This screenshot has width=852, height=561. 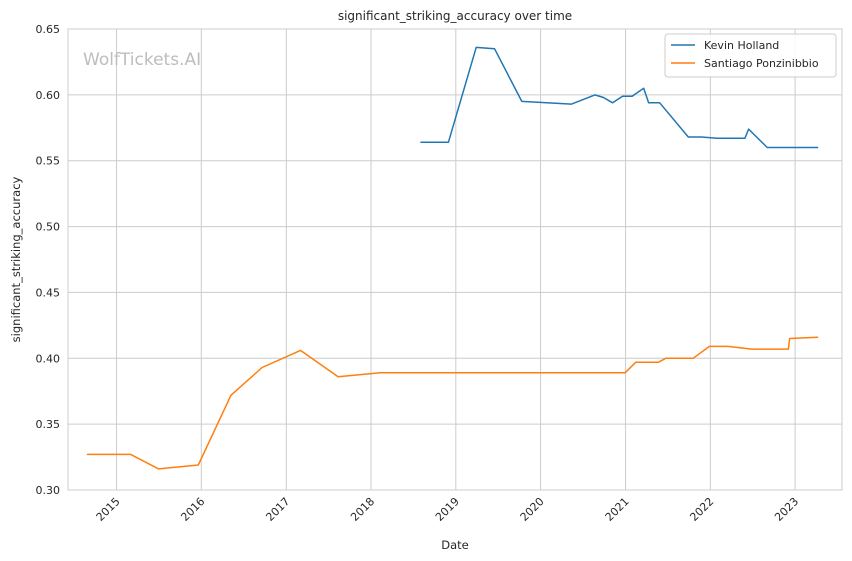 I want to click on x-tick-label: 2019, so click(x=447, y=509).